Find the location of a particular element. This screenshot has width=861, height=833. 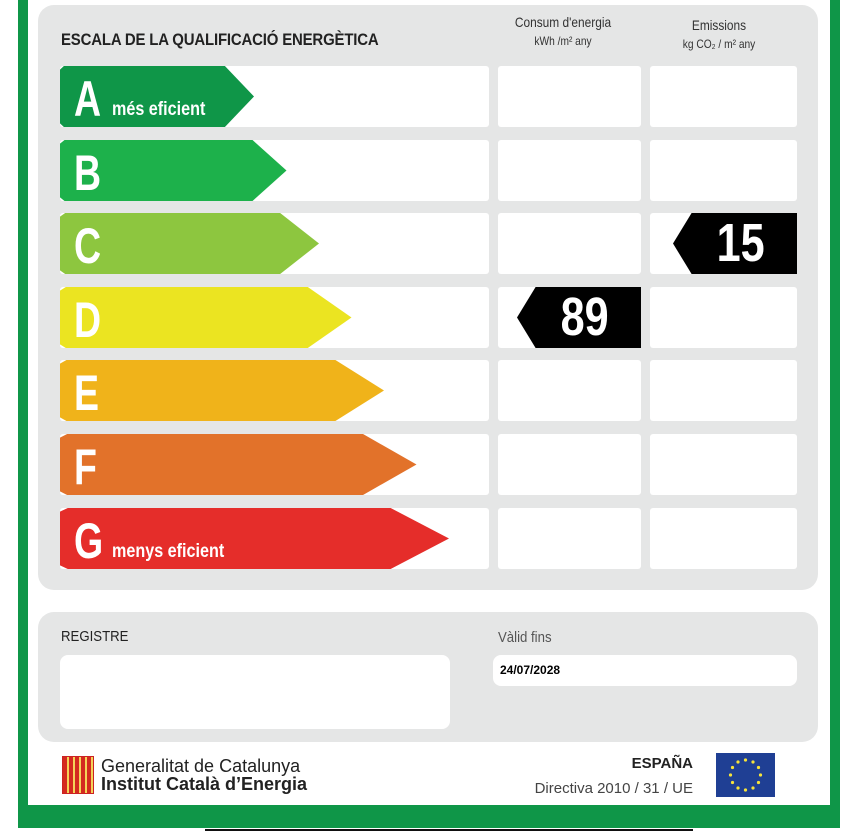

rating-letter: B is located at coordinates (88, 173).